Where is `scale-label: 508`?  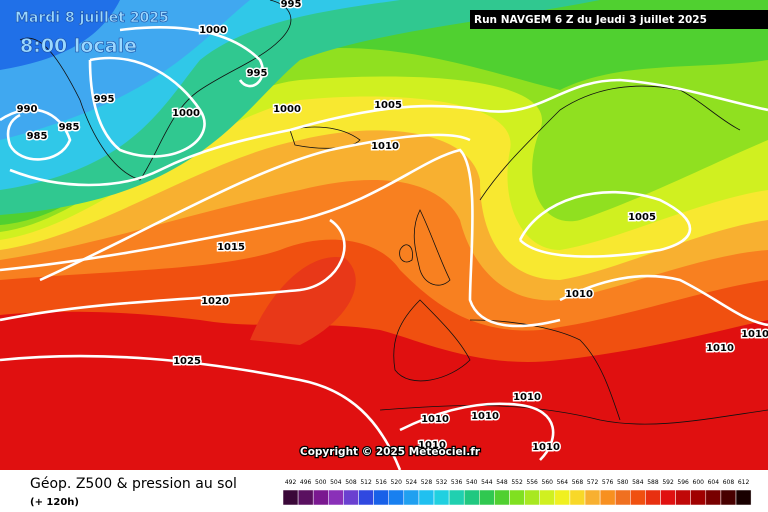
scale-label: 508 is located at coordinates (351, 482).